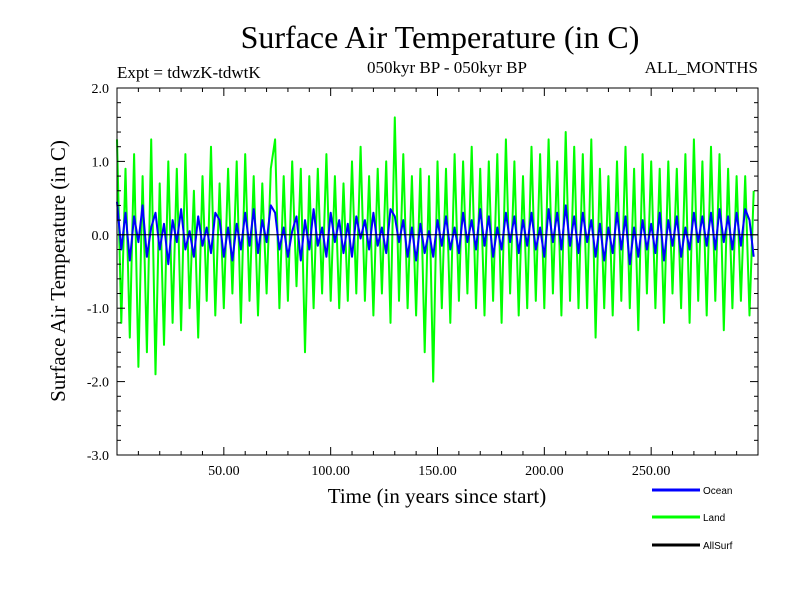 The height and width of the screenshot is (600, 800). What do you see at coordinates (544, 471) in the screenshot?
I see `x-tick-label: 200.00` at bounding box center [544, 471].